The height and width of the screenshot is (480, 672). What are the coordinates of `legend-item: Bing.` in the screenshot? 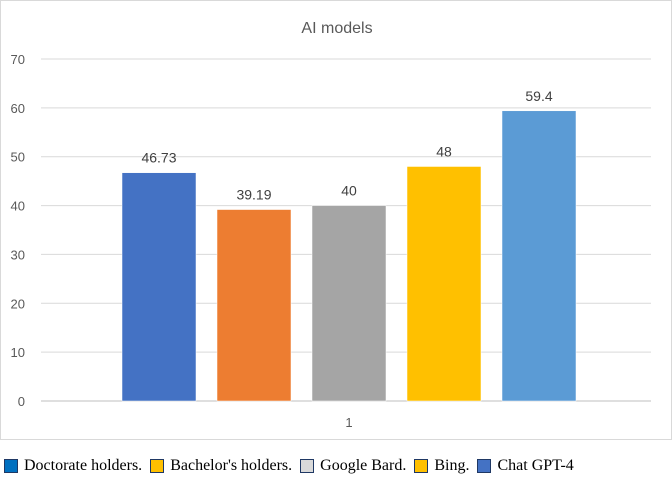 It's located at (441, 466).